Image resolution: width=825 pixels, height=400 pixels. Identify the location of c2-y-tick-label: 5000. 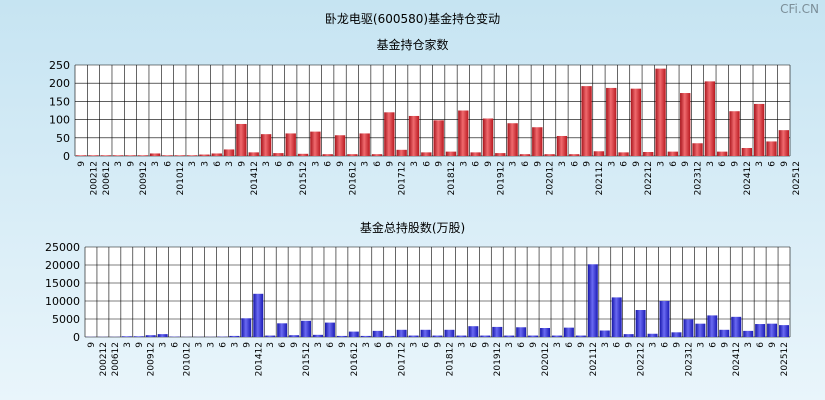
(66, 319).